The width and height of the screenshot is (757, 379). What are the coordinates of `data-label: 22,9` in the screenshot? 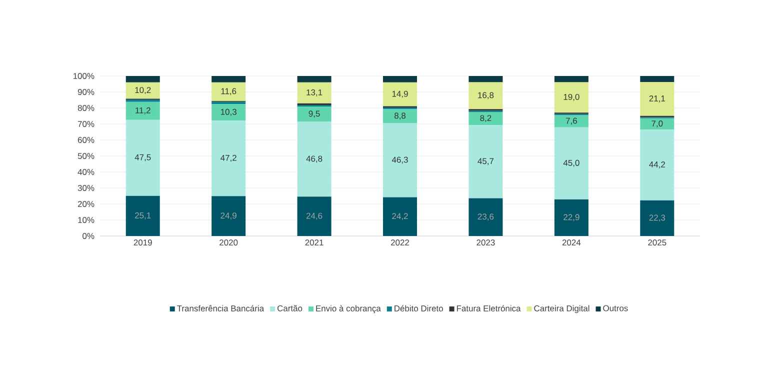 It's located at (572, 218).